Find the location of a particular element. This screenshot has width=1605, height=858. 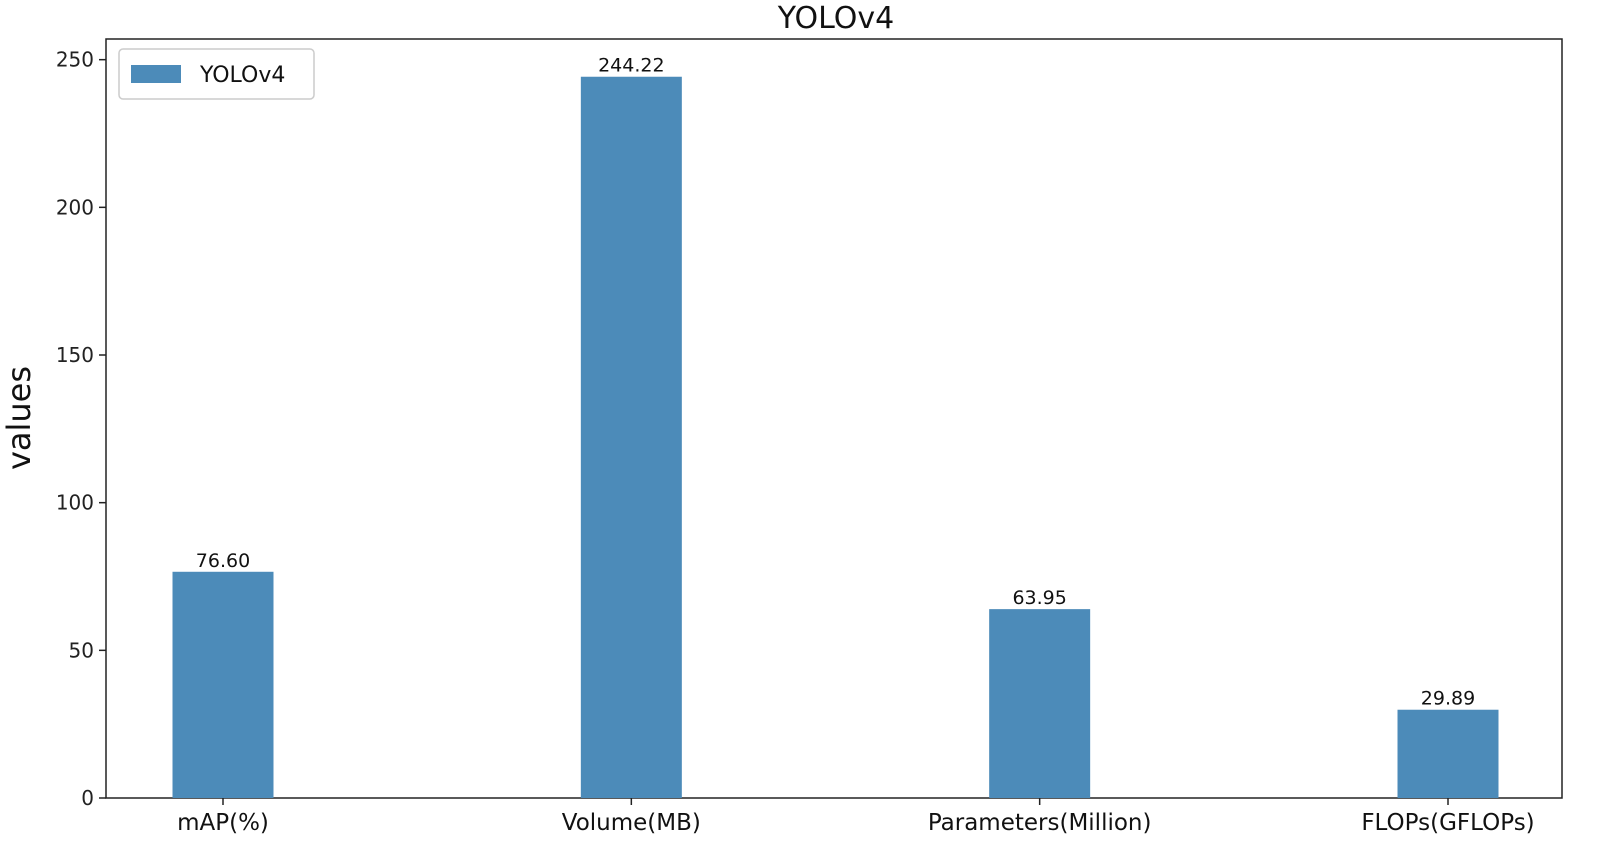

y-tick-label: 150 is located at coordinates (75, 355).